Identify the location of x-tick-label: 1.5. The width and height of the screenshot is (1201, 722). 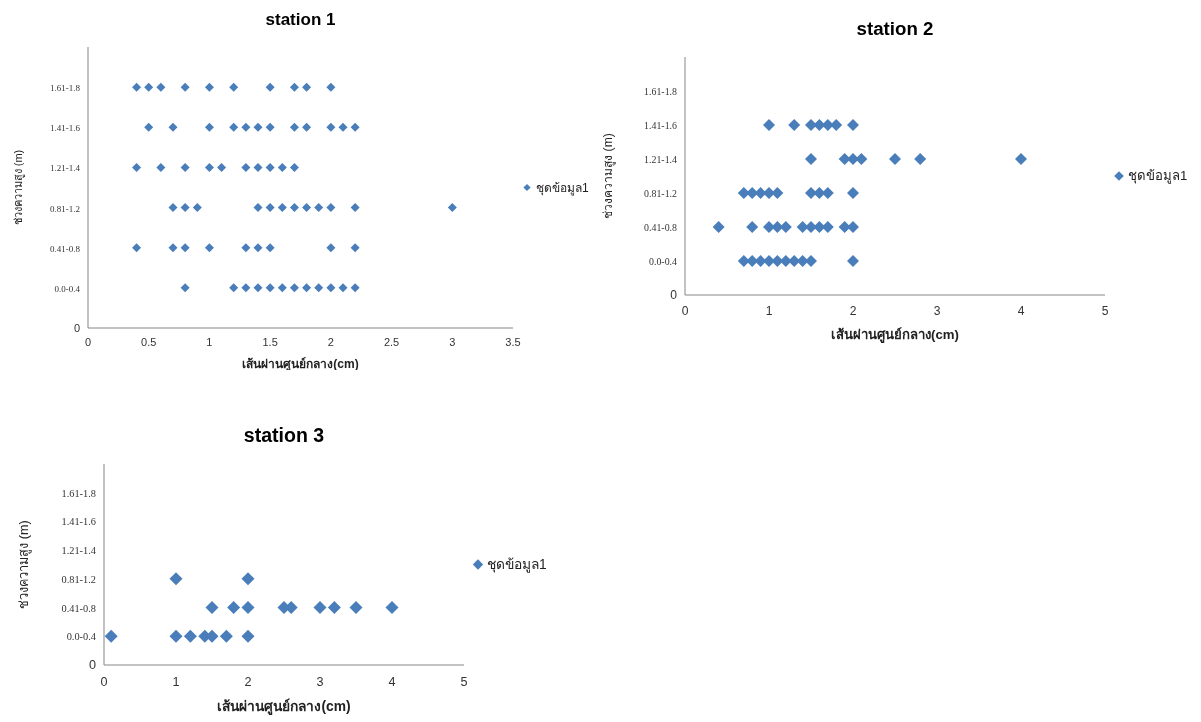
(270, 342).